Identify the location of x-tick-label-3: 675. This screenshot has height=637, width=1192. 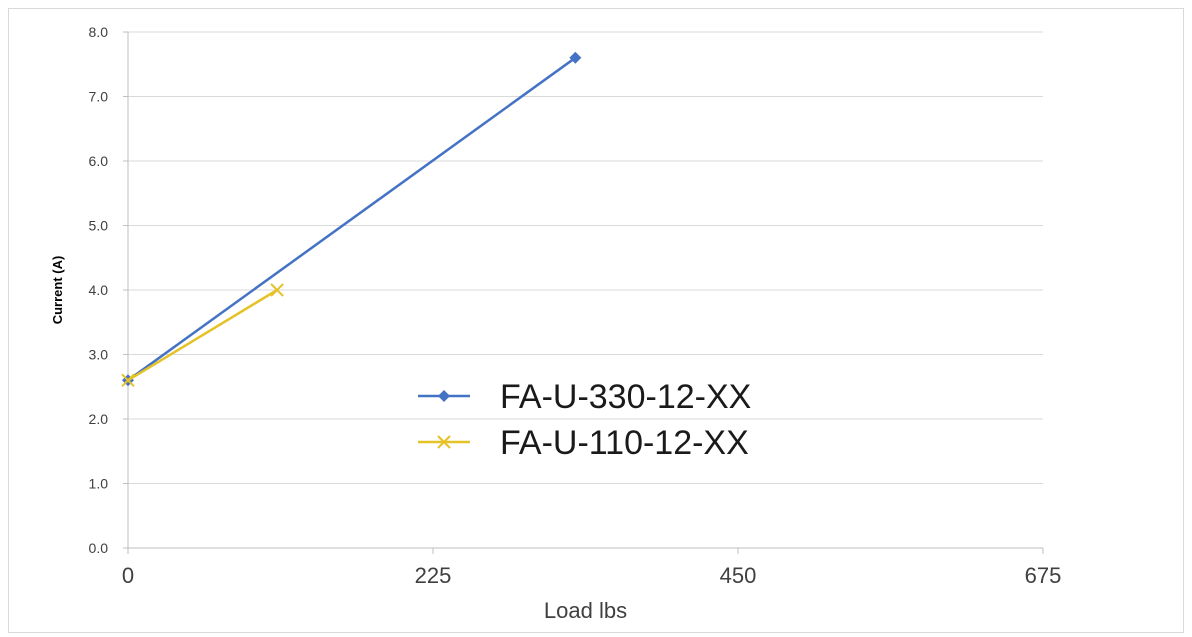
(1043, 575).